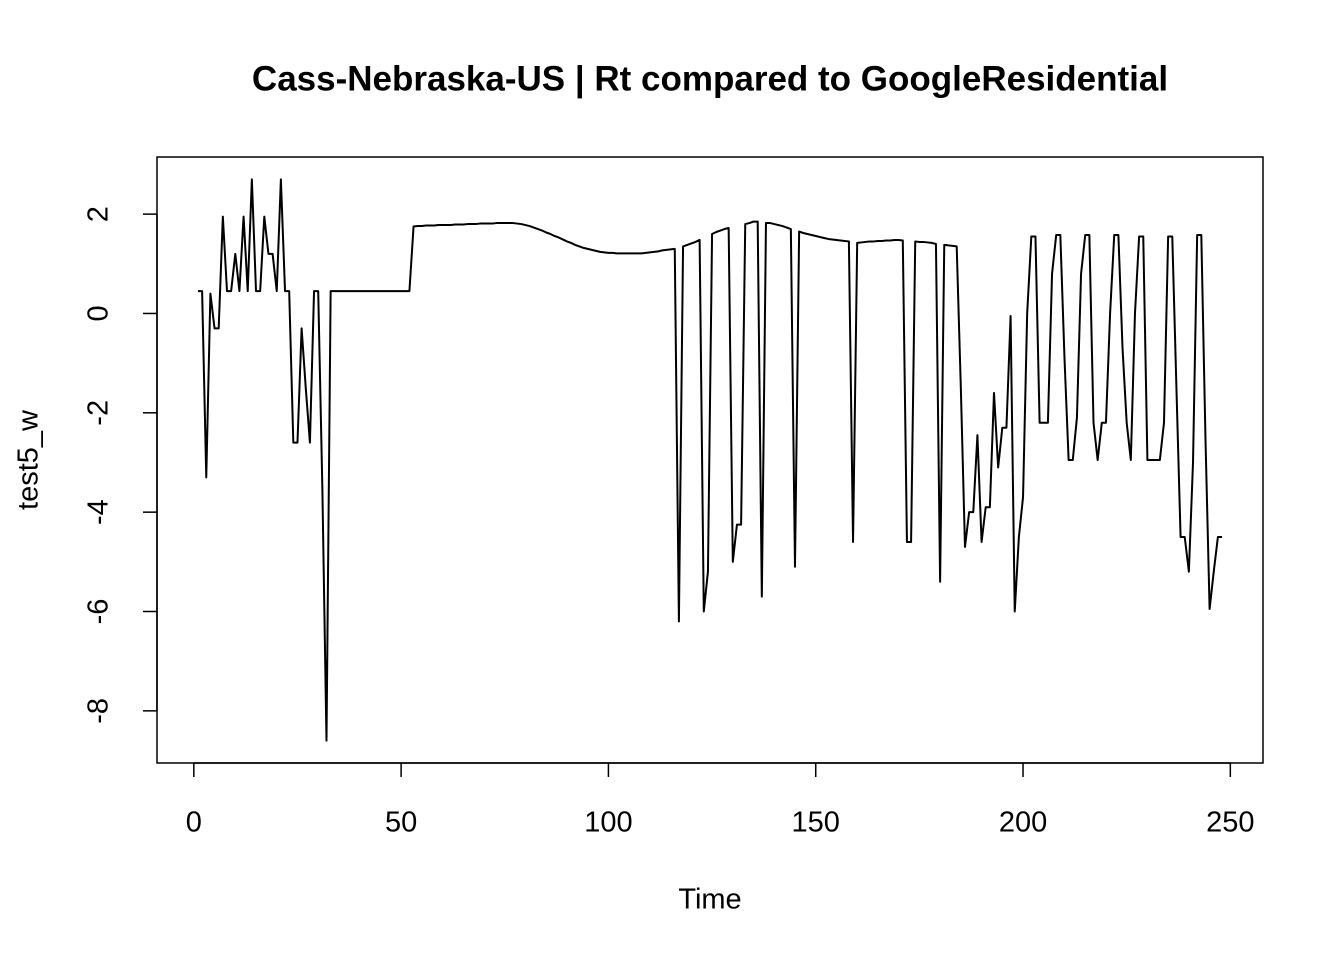  Describe the element at coordinates (709, 900) in the screenshot. I see `x-axis-label: Time` at that location.